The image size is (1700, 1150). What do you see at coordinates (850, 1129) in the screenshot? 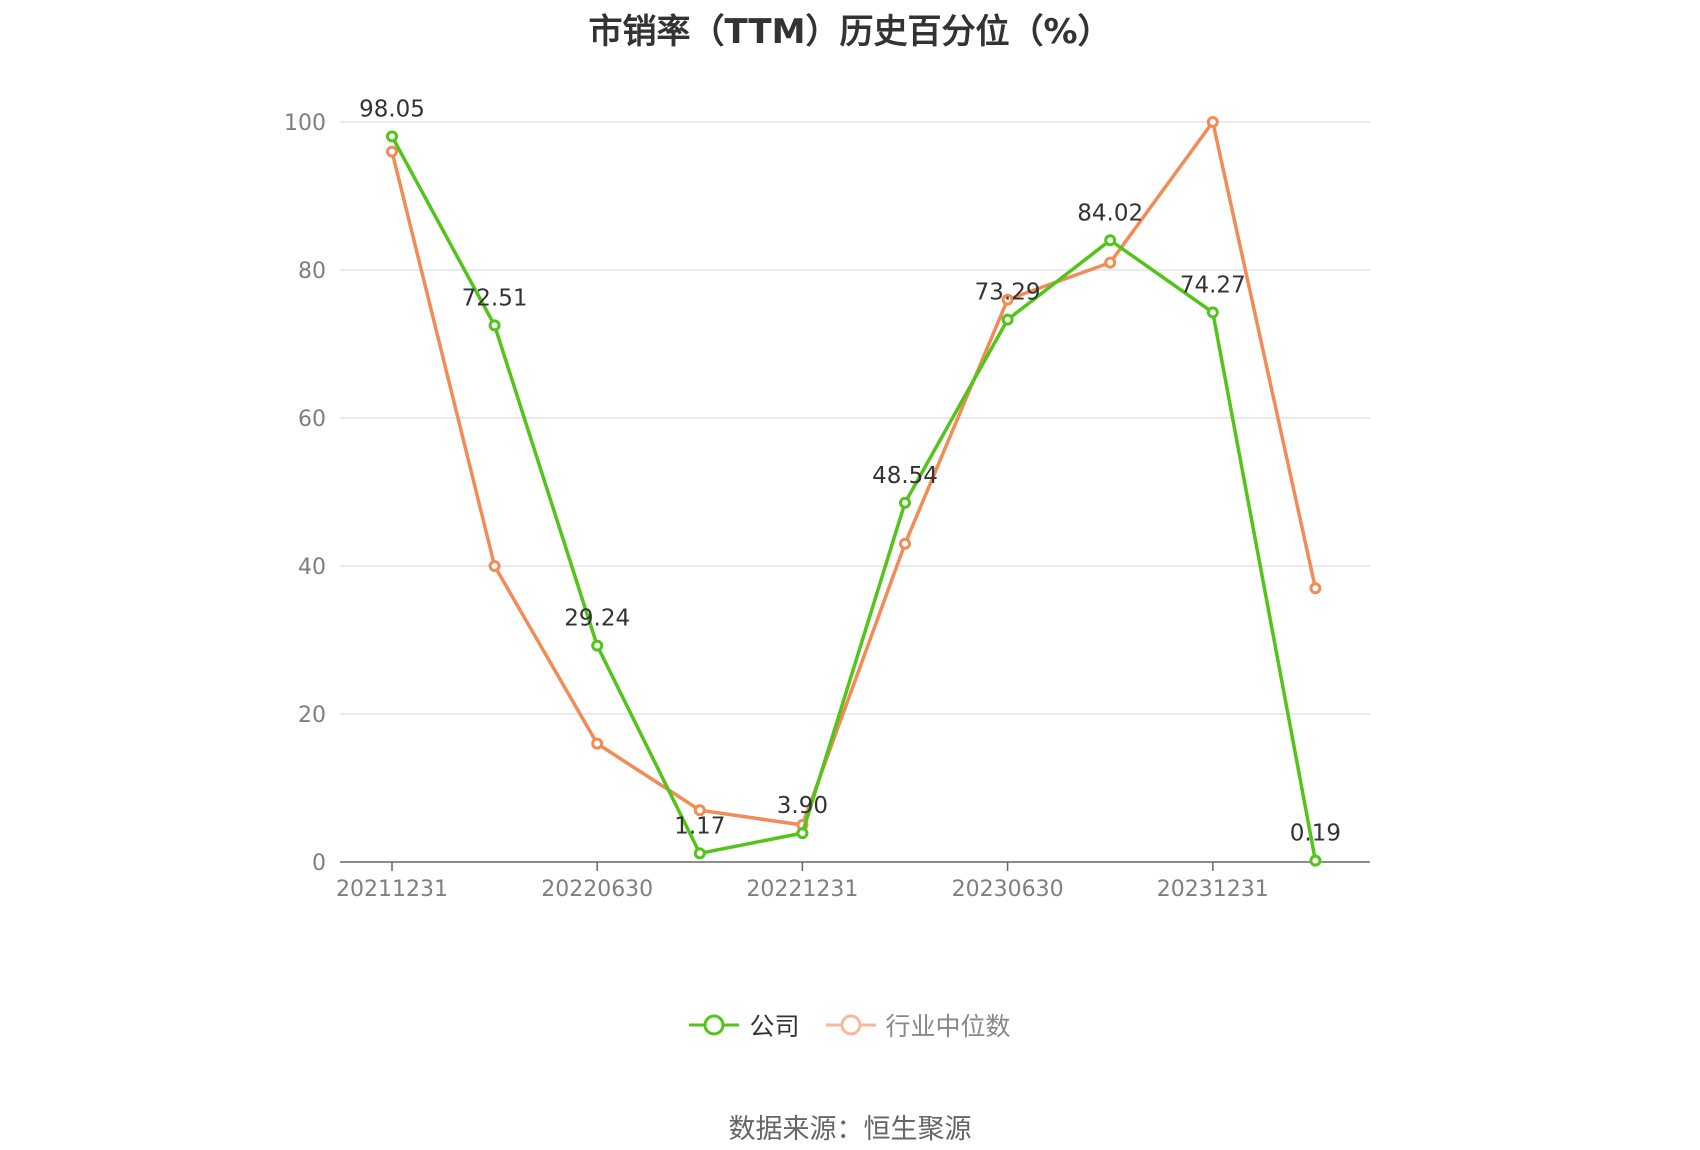
I see `source-note: 数据来源：恒生聚源` at bounding box center [850, 1129].